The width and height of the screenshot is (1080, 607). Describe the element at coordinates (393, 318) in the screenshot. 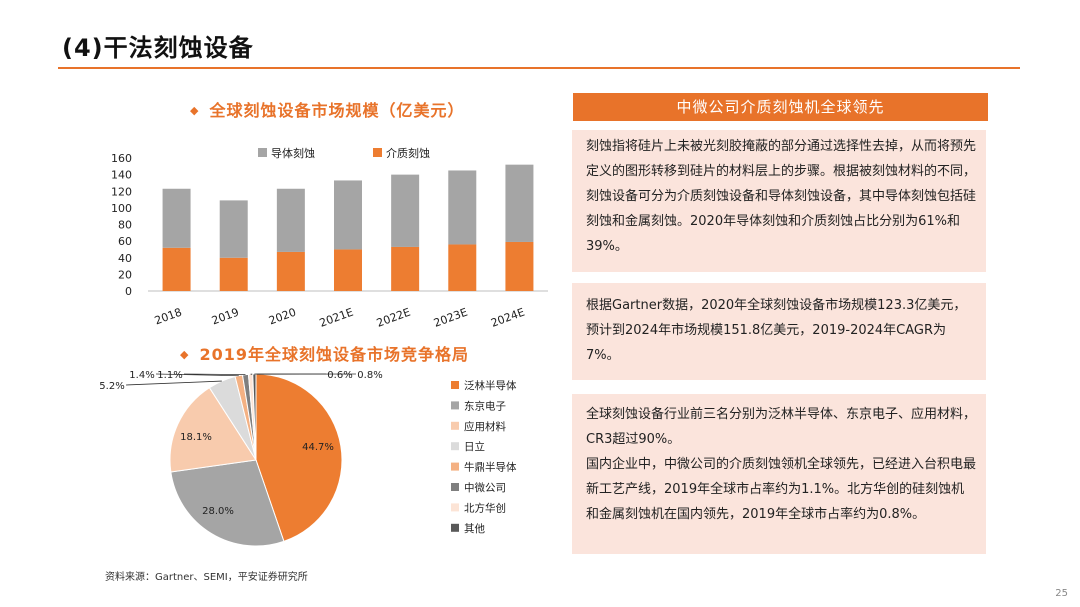

I see `x-tick-label: 2022E` at that location.